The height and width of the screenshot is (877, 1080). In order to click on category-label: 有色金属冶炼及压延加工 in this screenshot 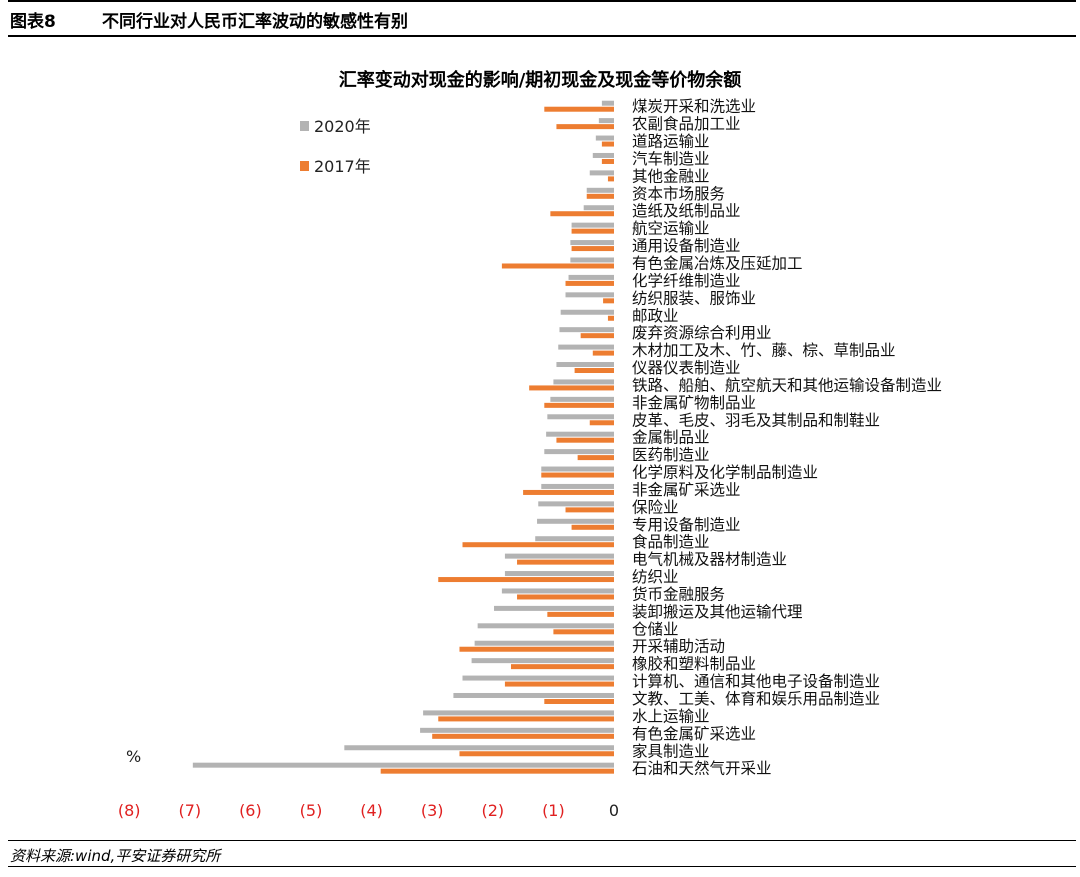, I will do `click(717, 263)`.